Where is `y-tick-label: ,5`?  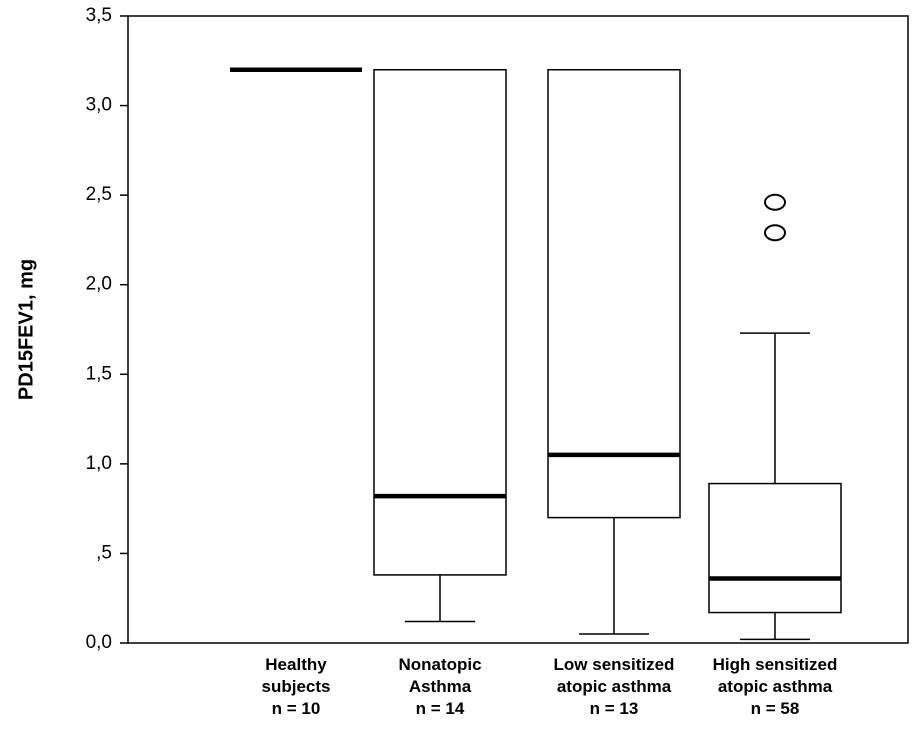 y-tick-label: ,5 is located at coordinates (104, 552).